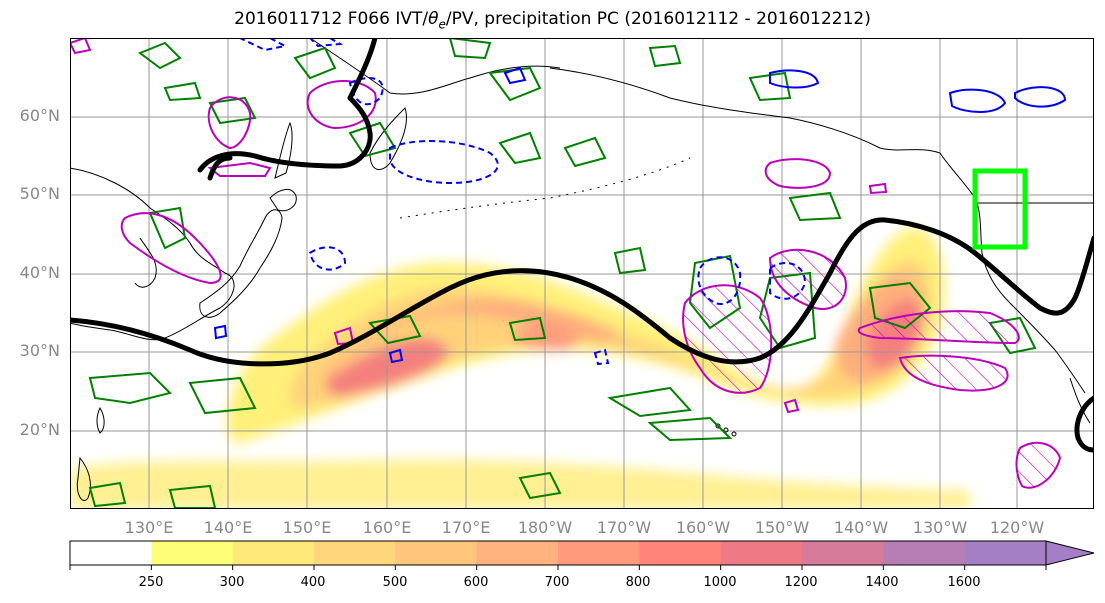  Describe the element at coordinates (283, 150) in the screenshot. I see `coast-sakhalin` at that location.